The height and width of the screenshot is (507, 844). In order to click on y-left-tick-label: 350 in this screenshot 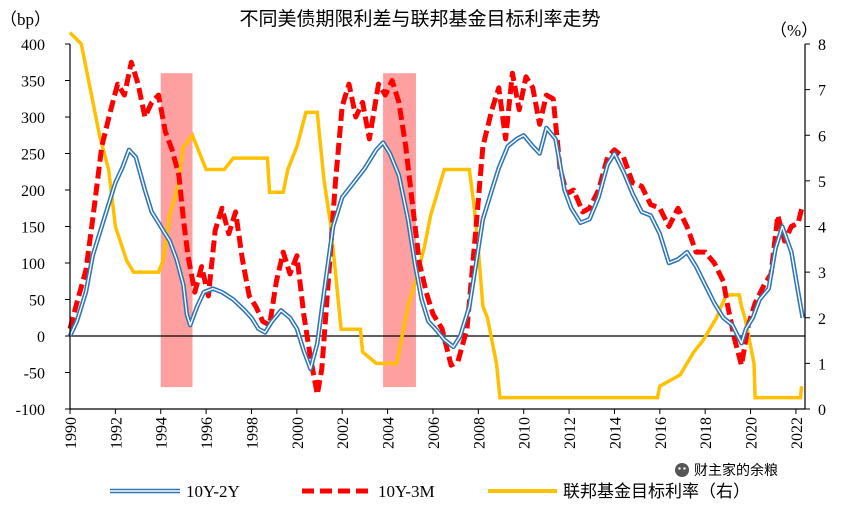, I will do `click(33, 82)`.